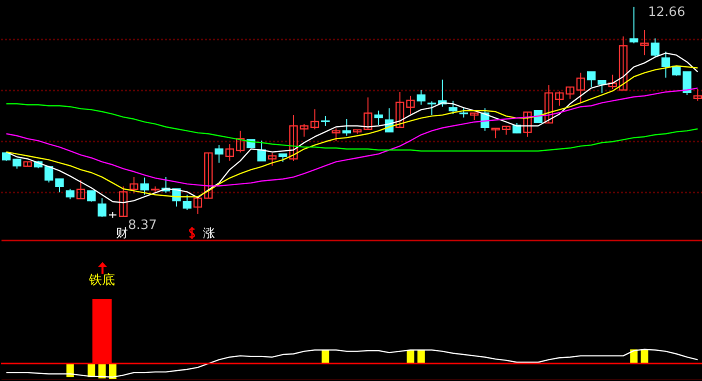 The height and width of the screenshot is (381, 702). I want to click on annotation: 涨, so click(209, 233).